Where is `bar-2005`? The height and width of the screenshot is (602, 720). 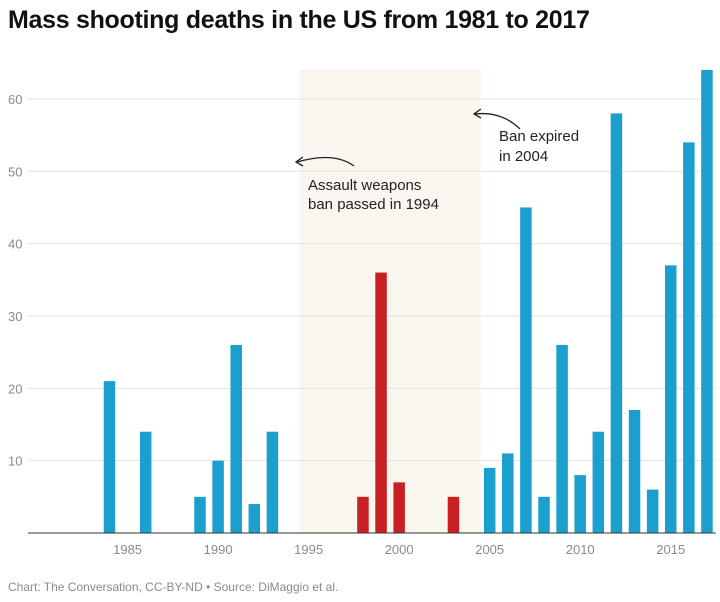 bar-2005 is located at coordinates (489, 500).